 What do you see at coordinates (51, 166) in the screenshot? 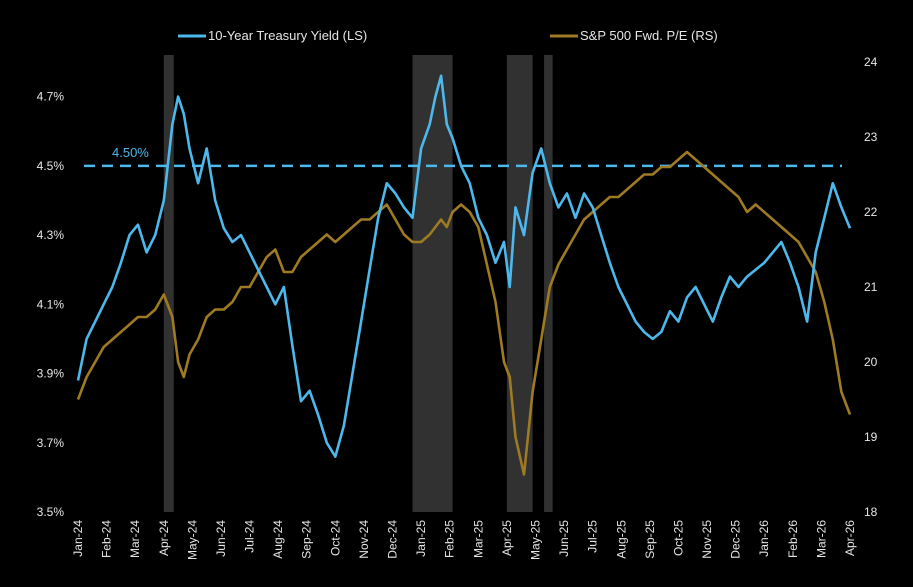
I see `left-tick-label: 4.5%` at bounding box center [51, 166].